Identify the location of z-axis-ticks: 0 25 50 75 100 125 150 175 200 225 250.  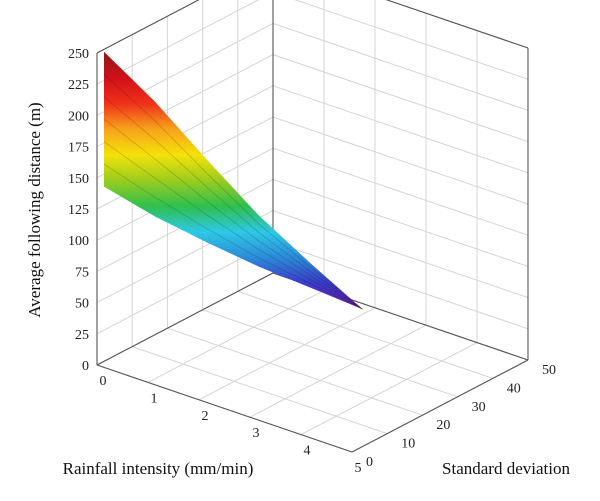
(78, 210).